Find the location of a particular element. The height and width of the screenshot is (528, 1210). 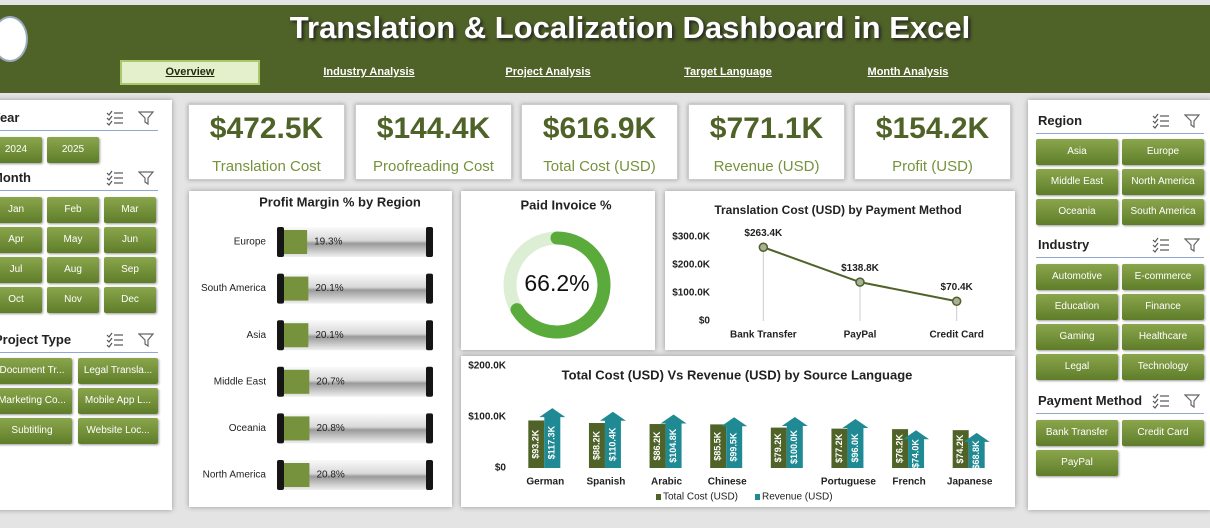

slicer-button: Education is located at coordinates (1077, 307).